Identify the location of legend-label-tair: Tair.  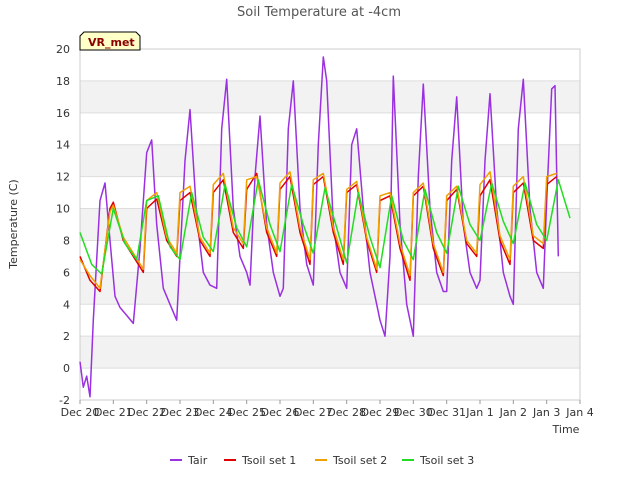
(197, 460).